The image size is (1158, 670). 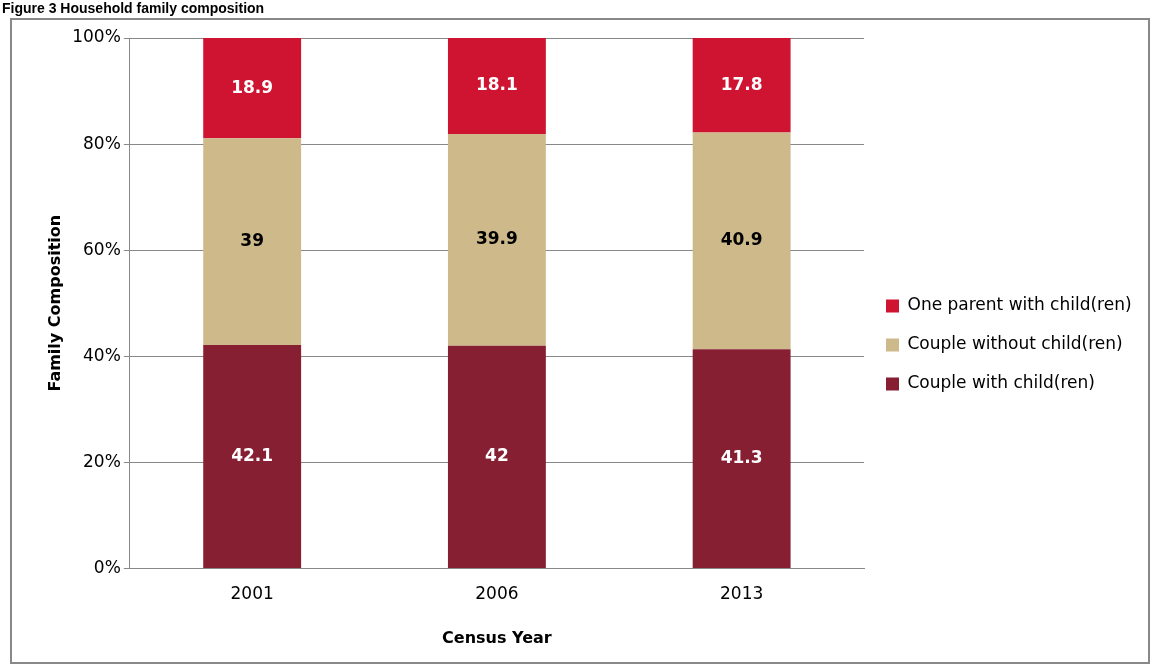 What do you see at coordinates (497, 637) in the screenshot?
I see `x-axis-title: Census Year` at bounding box center [497, 637].